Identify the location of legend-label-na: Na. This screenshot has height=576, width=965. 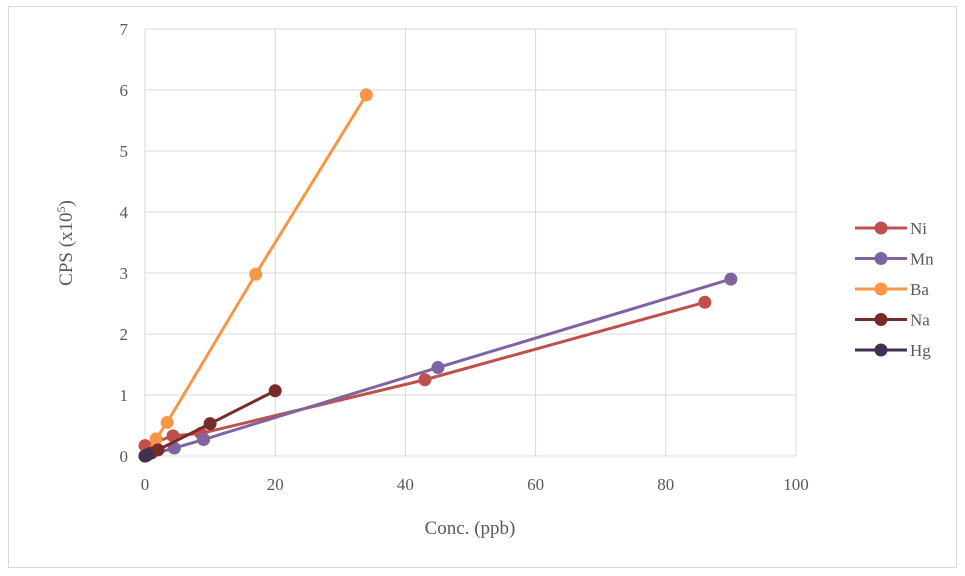
(920, 320).